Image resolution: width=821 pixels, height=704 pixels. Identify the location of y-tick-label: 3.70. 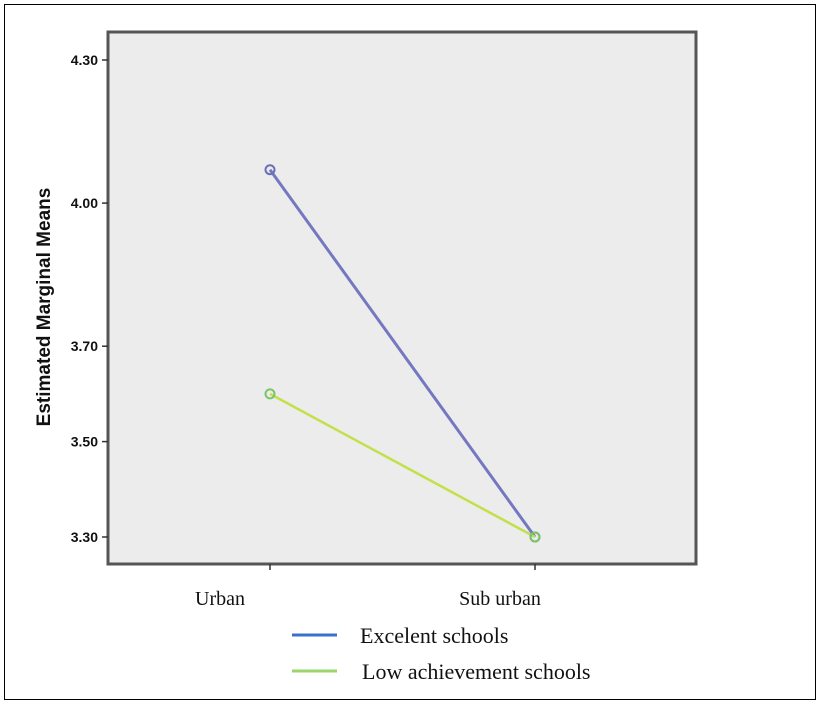
(84, 346).